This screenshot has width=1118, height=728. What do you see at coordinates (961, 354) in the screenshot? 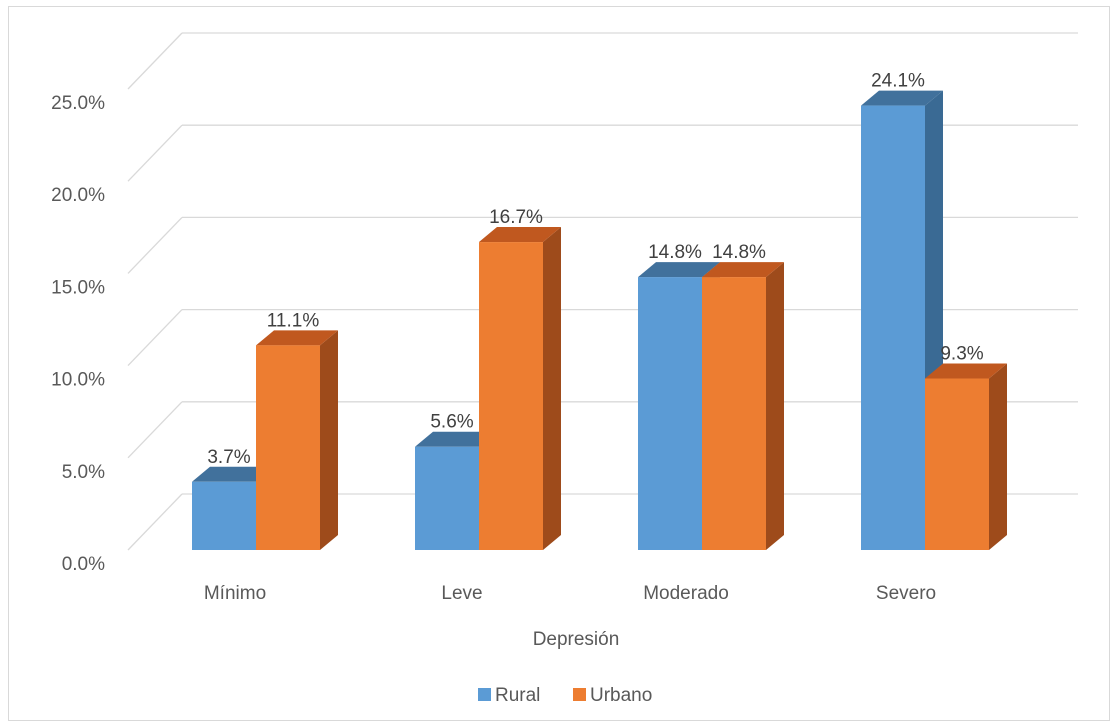
I see `data-label: 9.3%` at bounding box center [961, 354].